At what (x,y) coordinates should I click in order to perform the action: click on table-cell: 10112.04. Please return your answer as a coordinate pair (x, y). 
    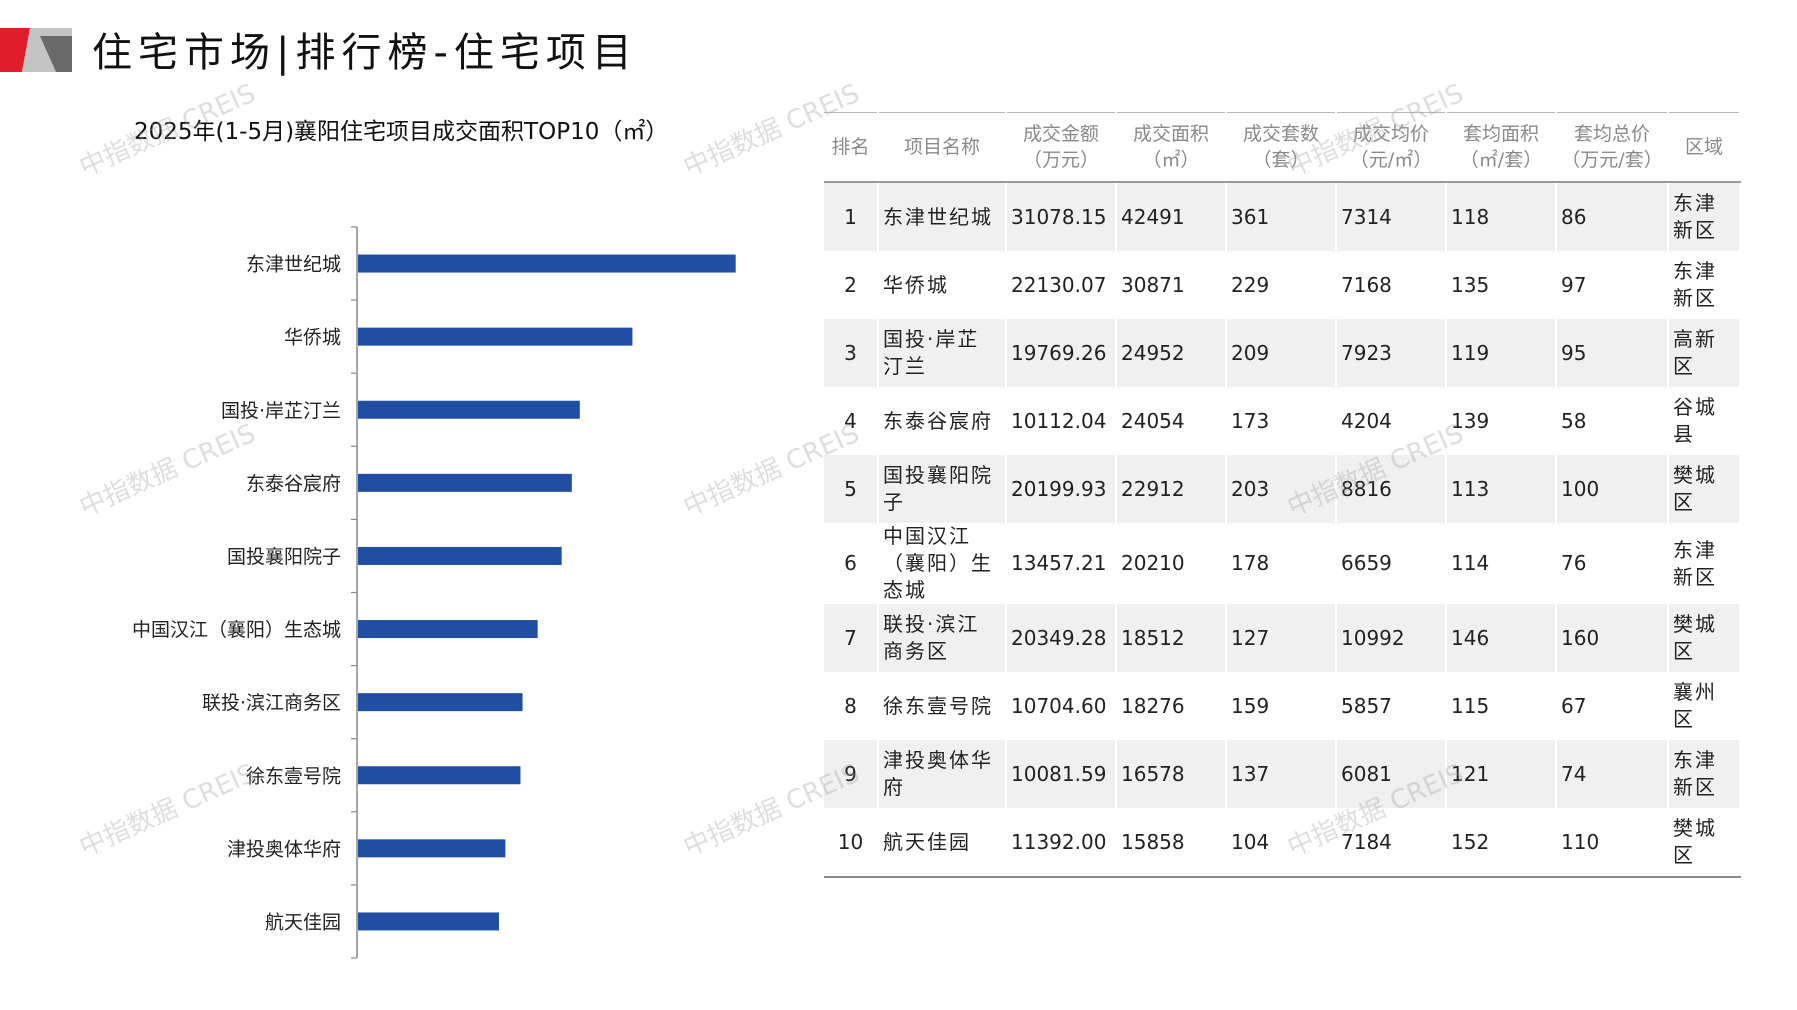
    Looking at the image, I should click on (1061, 421).